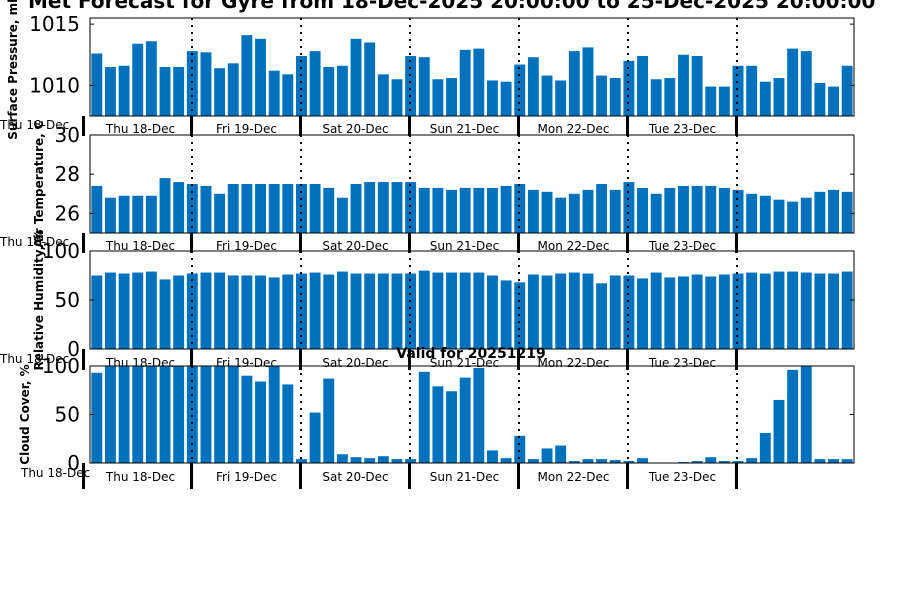 Image resolution: width=900 pixels, height=600 pixels. What do you see at coordinates (574, 477) in the screenshot?
I see `day-label: Mon 22-Dec` at bounding box center [574, 477].